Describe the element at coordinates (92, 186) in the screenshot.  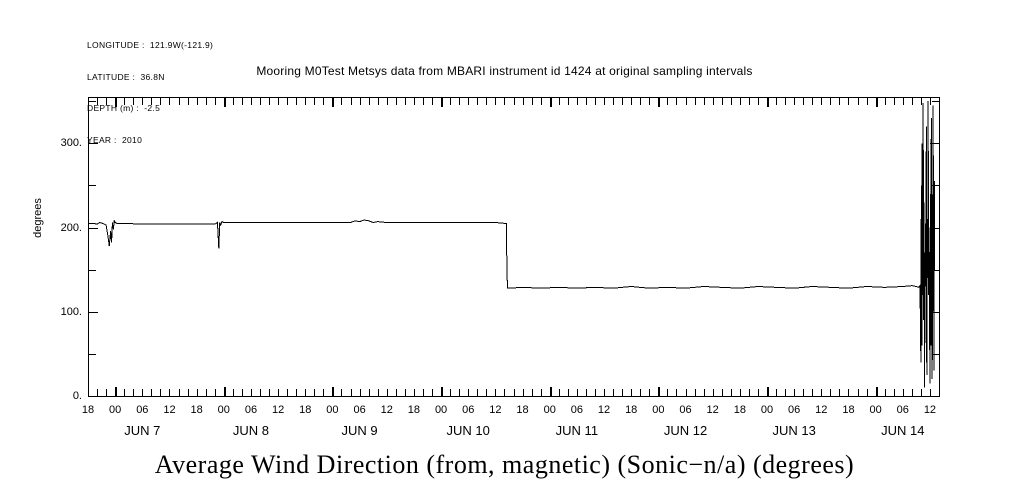
I see `y-tick-minor` at that location.